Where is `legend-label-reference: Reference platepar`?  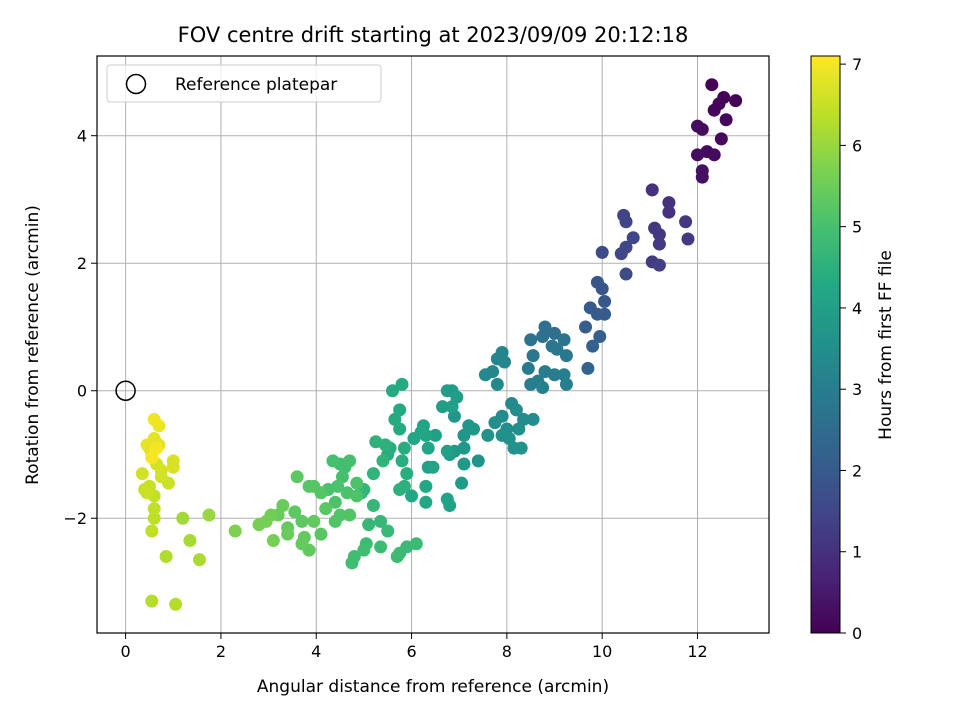
legend-label-reference: Reference platepar is located at coordinates (256, 85).